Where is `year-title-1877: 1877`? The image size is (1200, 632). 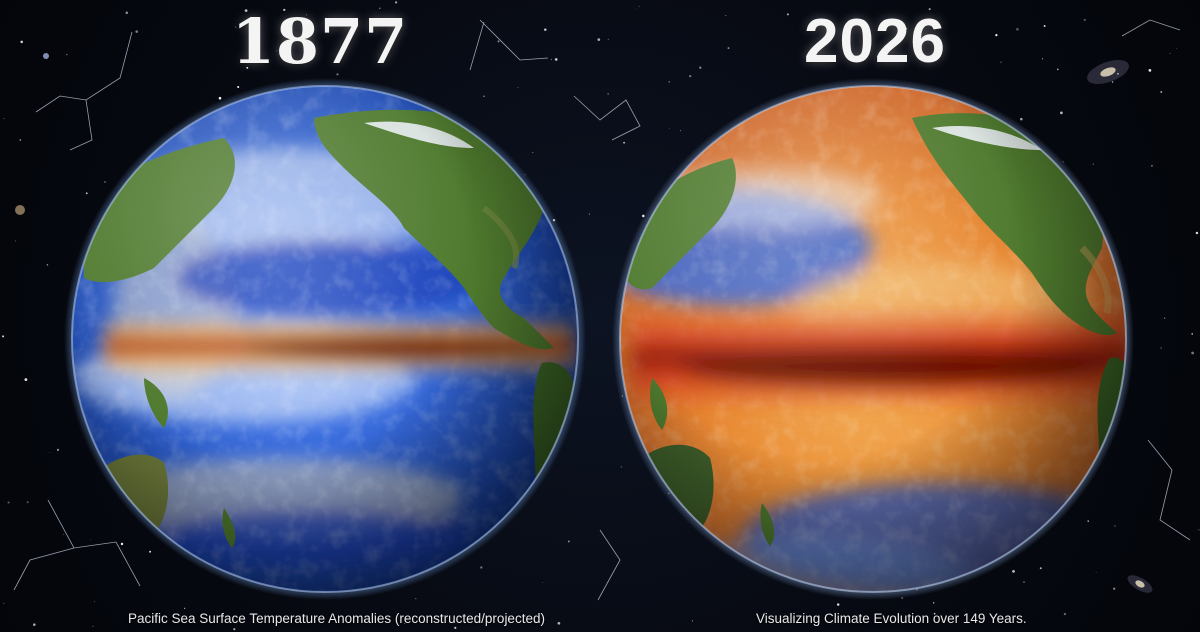
year-title-1877: 1877 is located at coordinates (320, 41).